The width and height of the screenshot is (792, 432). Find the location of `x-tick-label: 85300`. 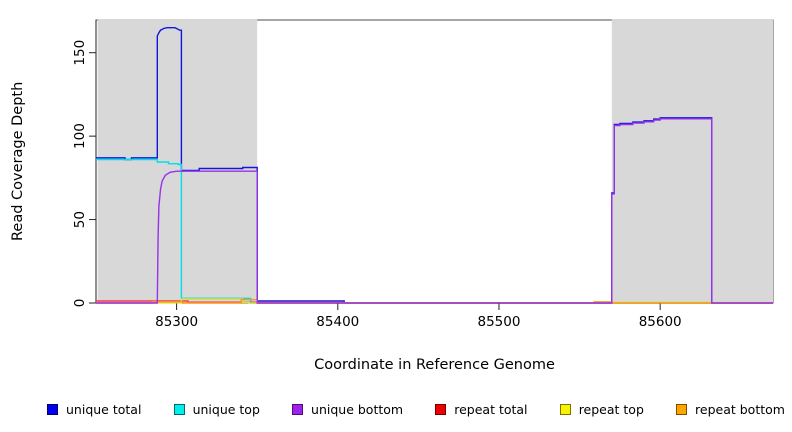

x-tick-label: 85300 is located at coordinates (176, 322).